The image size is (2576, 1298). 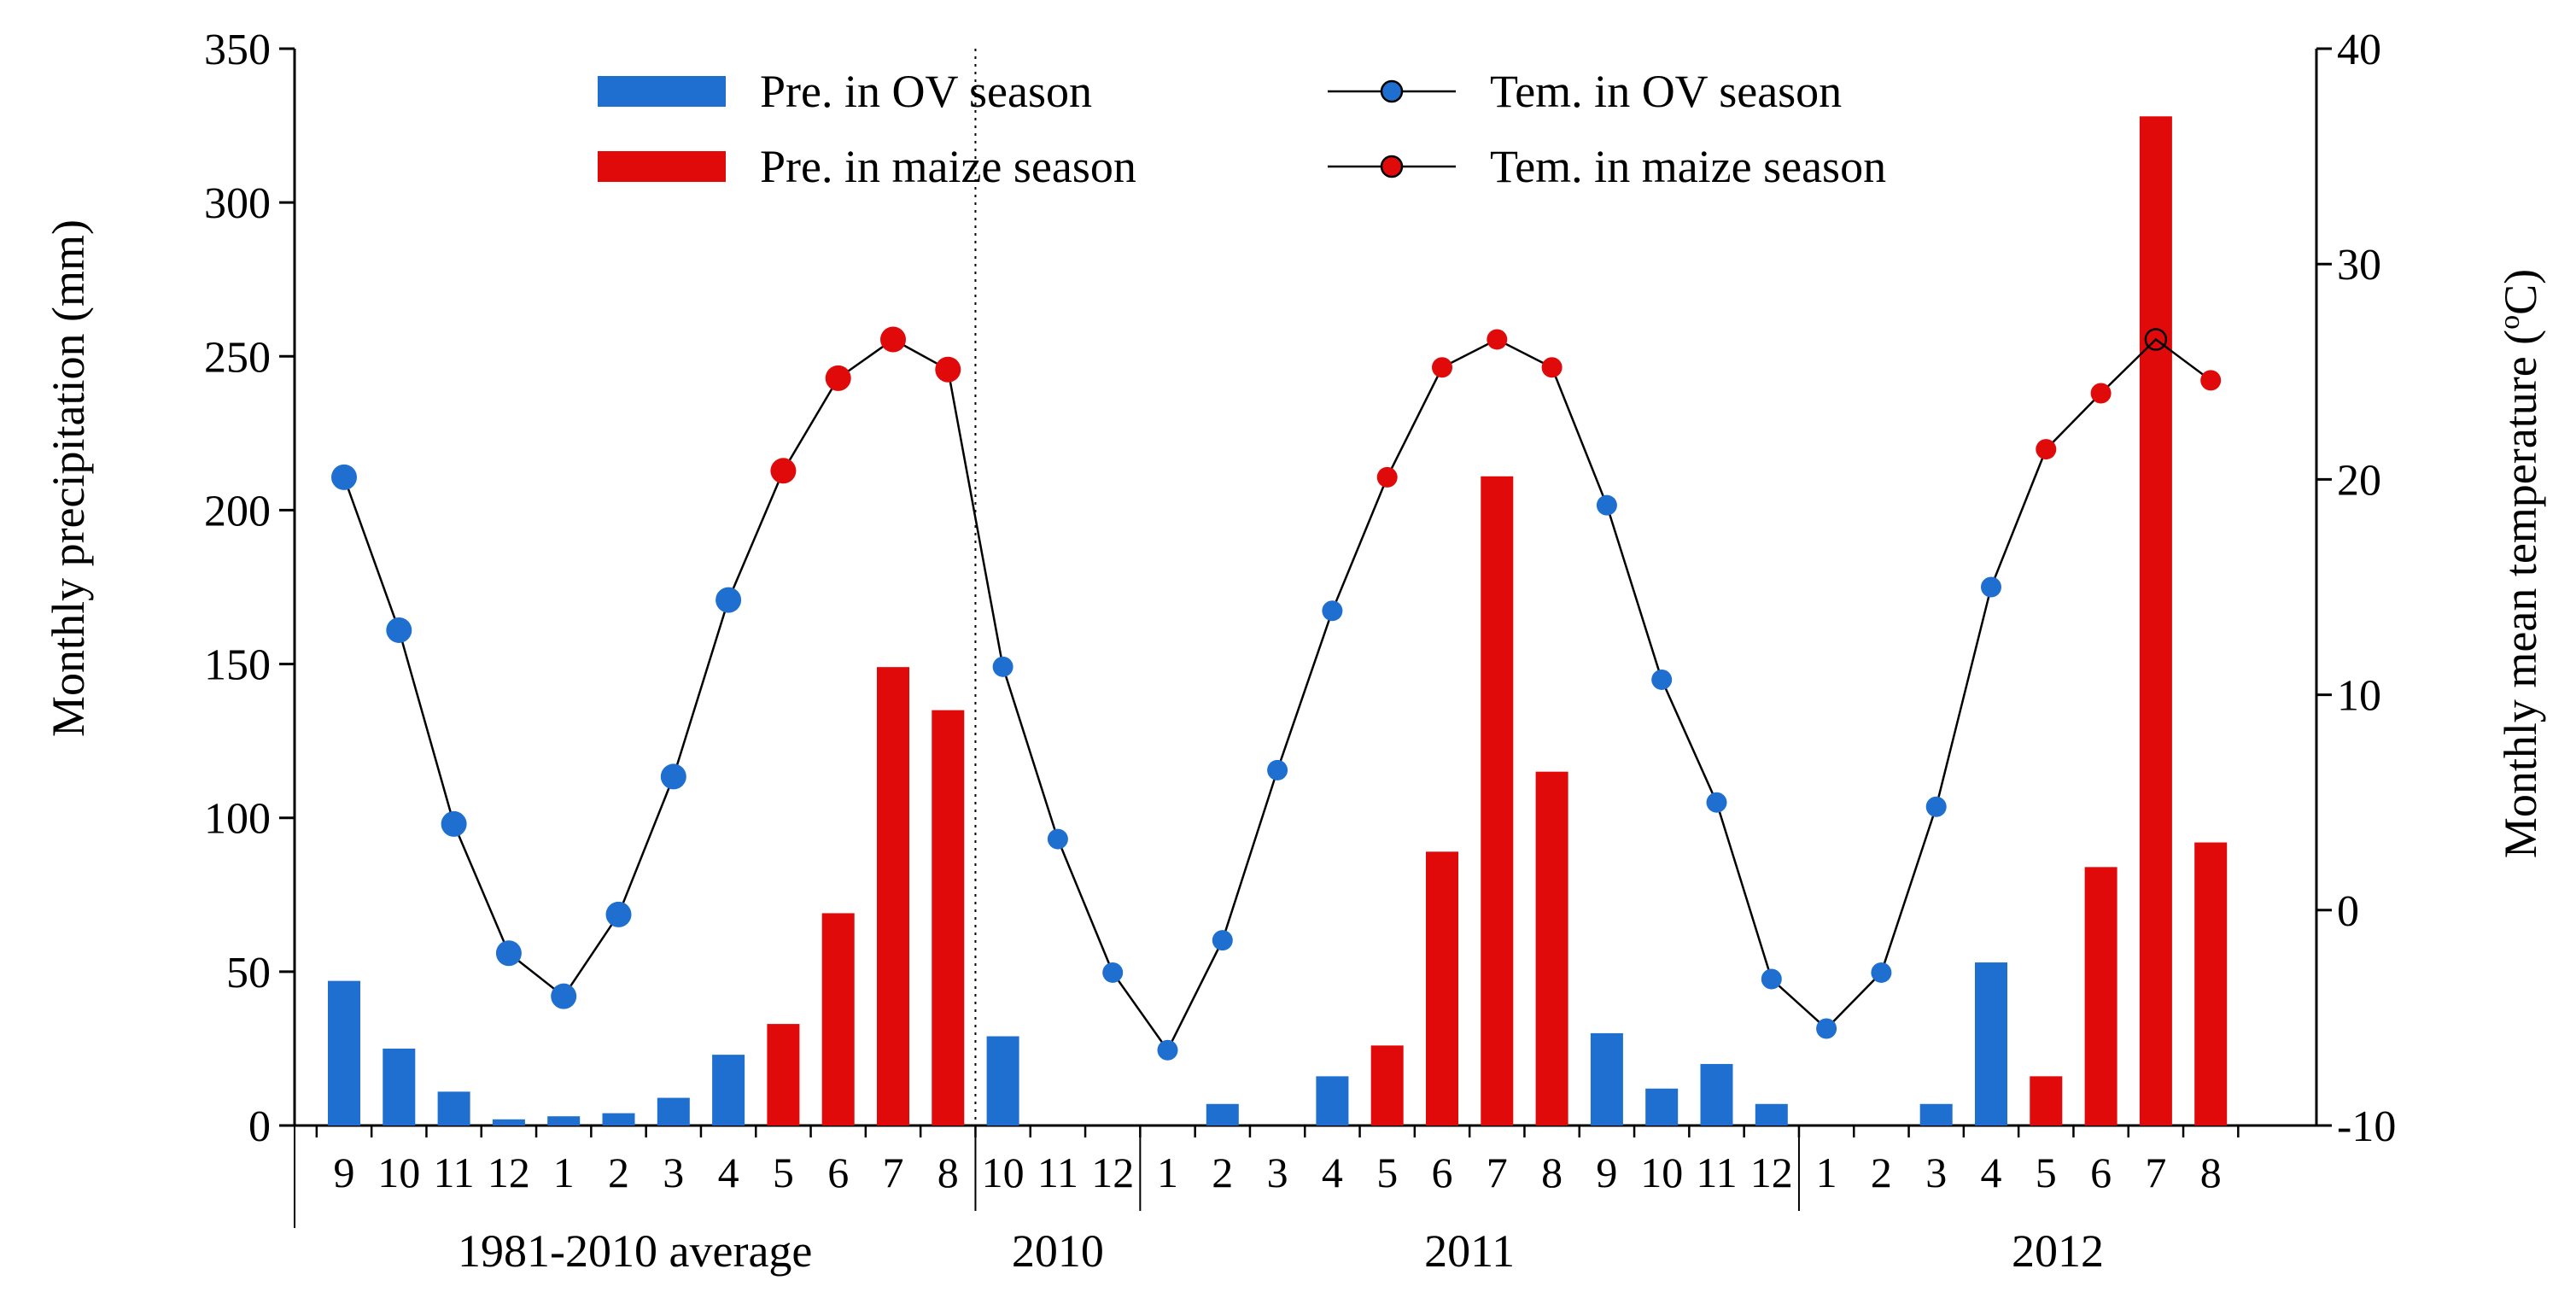 I want to click on group-label: 2012, so click(x=2058, y=1251).